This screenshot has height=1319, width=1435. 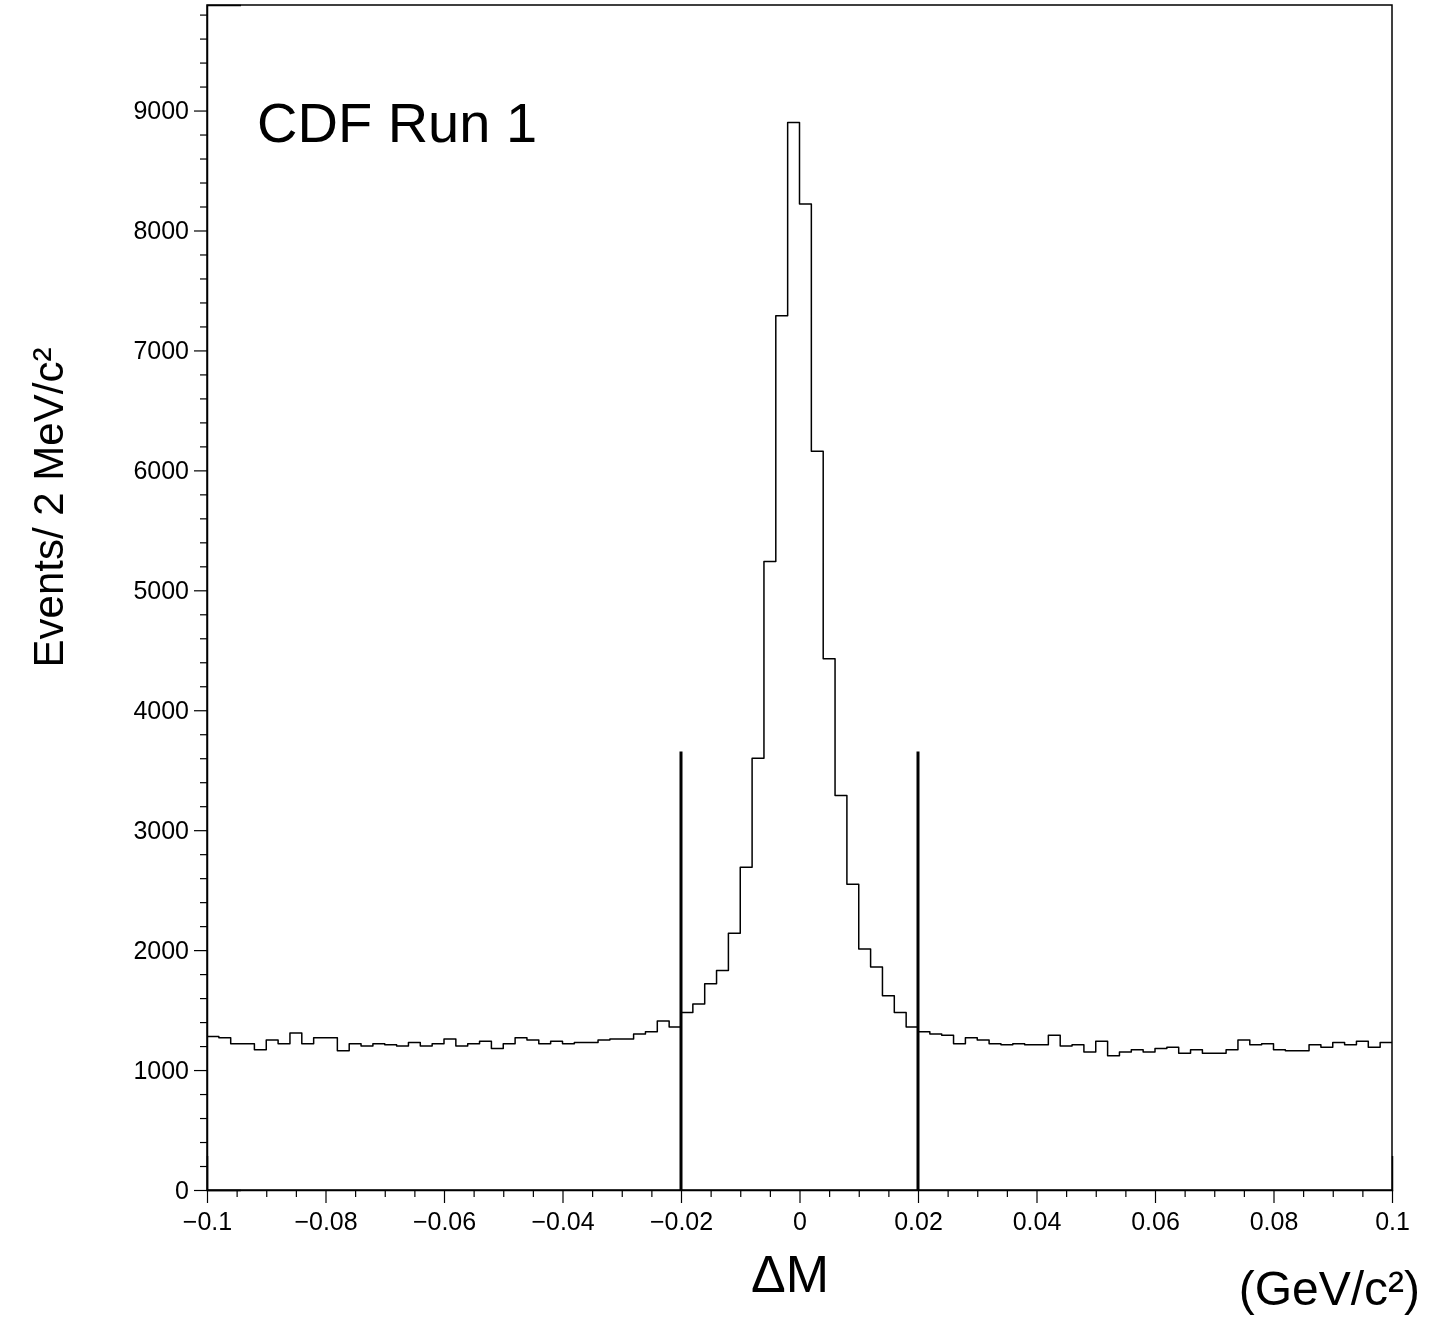 I want to click on y-tick-label: 9000, so click(x=161, y=110).